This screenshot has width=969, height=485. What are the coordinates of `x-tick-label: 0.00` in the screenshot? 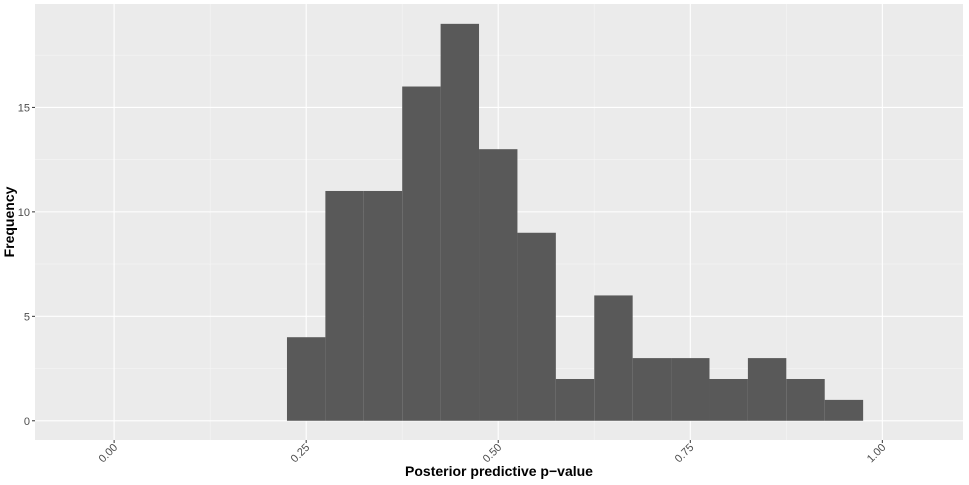 It's located at (109, 454).